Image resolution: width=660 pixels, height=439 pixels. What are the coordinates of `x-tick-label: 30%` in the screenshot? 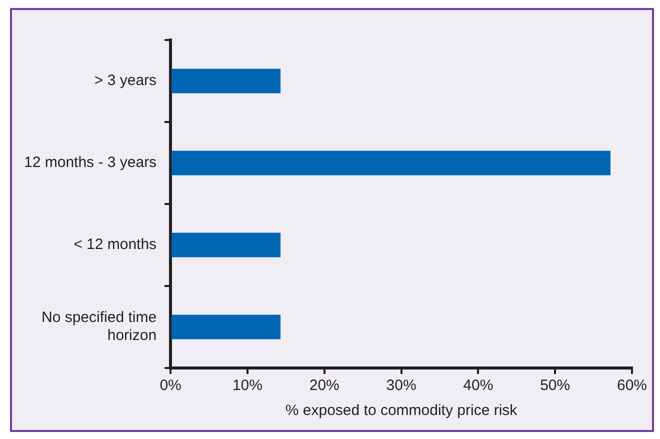 It's located at (401, 385).